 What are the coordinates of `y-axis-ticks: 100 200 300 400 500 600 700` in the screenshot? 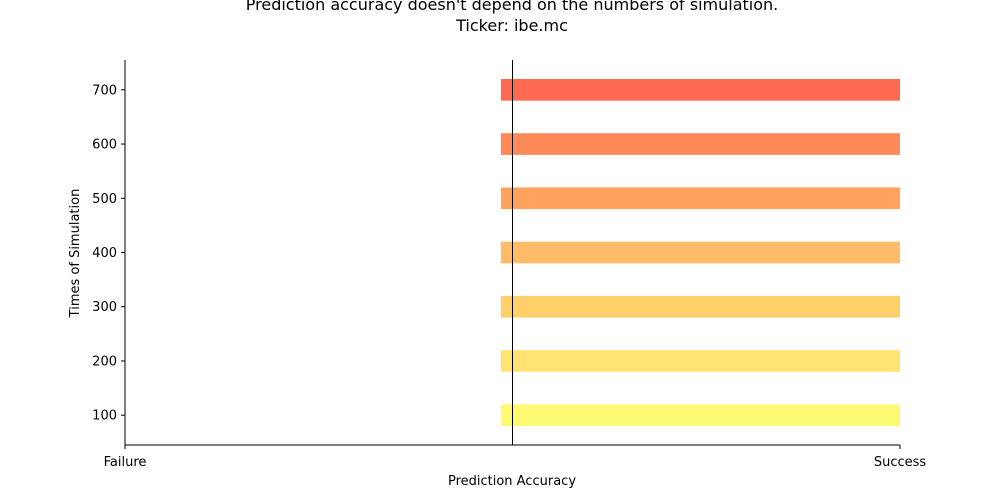 It's located at (108, 253).